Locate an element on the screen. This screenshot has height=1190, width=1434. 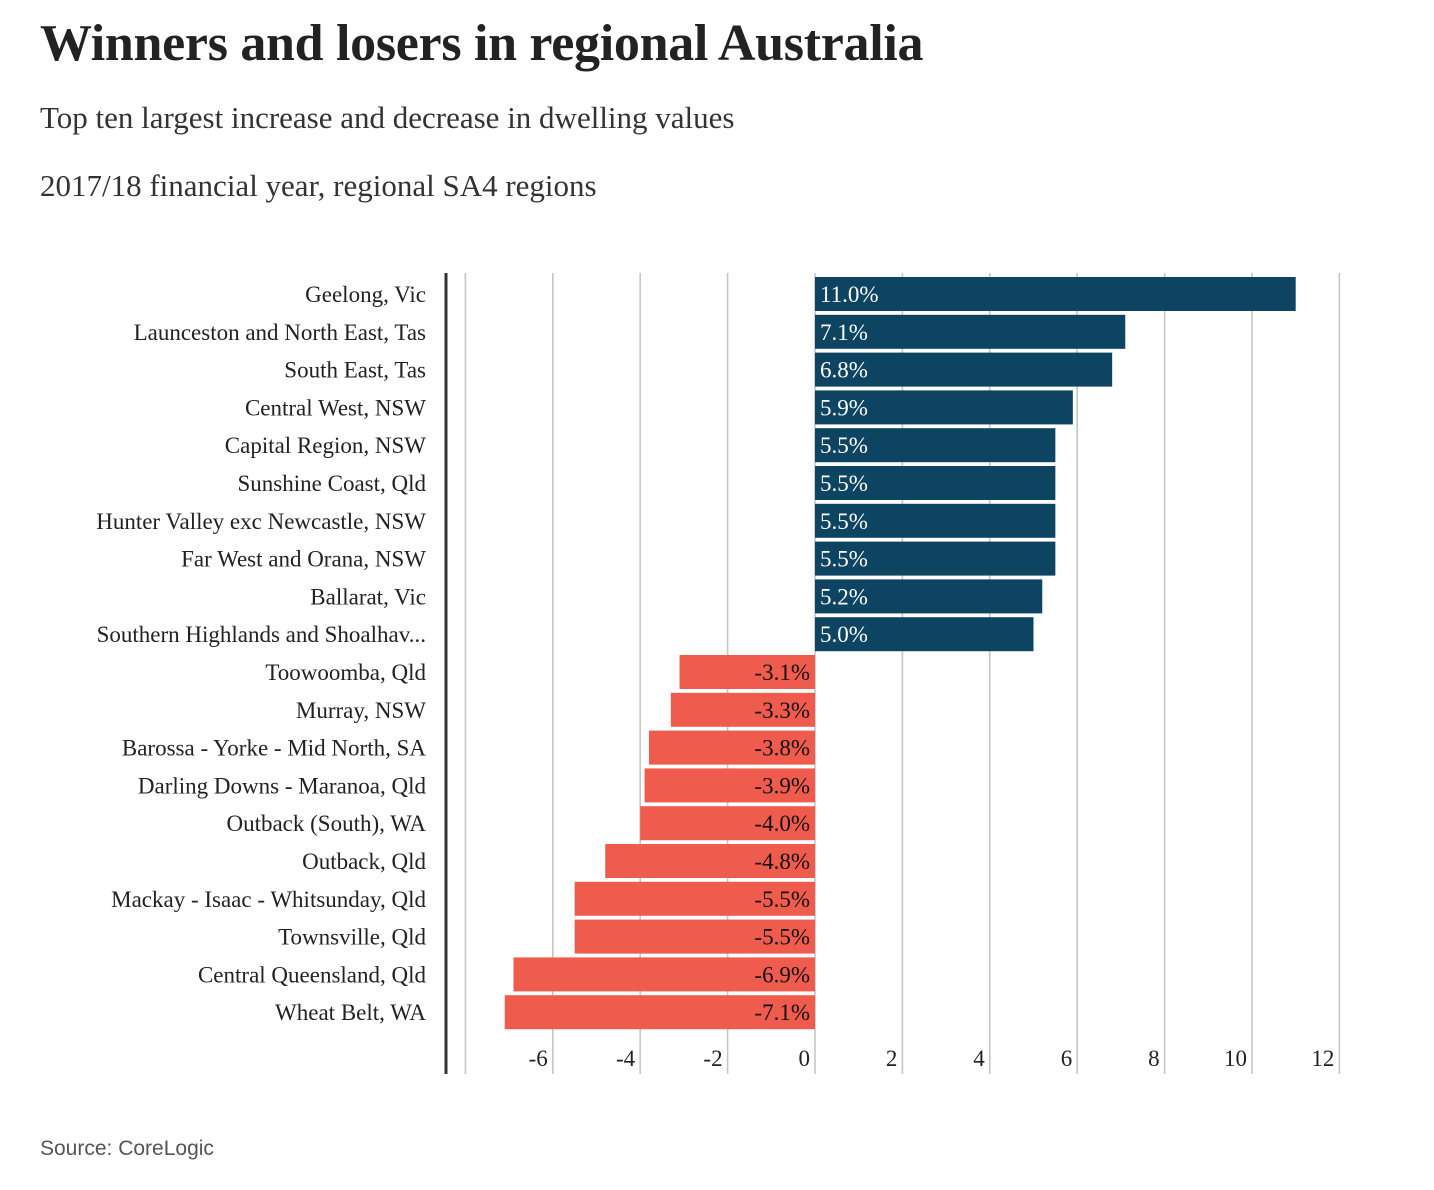
data-label: -3.8% is located at coordinates (782, 748).